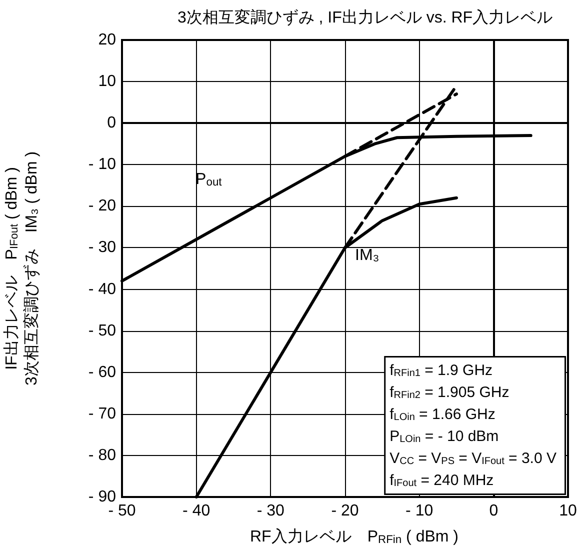 The height and width of the screenshot is (555, 586). Describe the element at coordinates (102, 165) in the screenshot. I see `y-tick-label: - 10` at that location.